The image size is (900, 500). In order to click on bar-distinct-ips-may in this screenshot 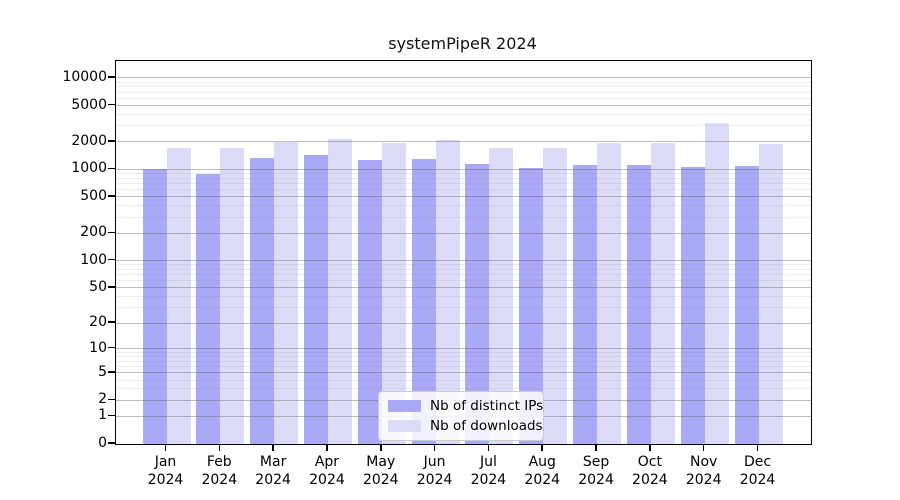, I will do `click(369, 302)`.